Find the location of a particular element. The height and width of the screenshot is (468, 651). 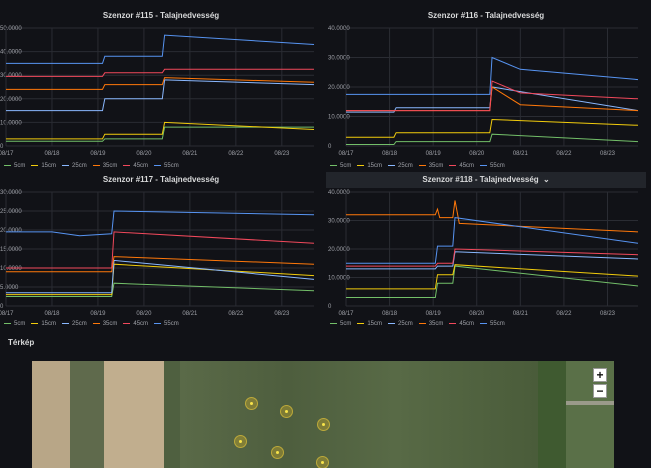

y-tick-label: 50.0000 is located at coordinates (11, 29).